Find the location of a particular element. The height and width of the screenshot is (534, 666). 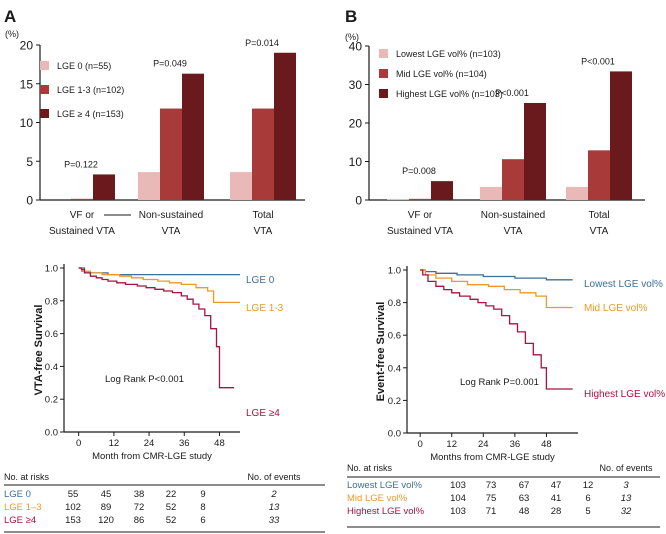

a-km-xtick-label: 12 is located at coordinates (114, 443).